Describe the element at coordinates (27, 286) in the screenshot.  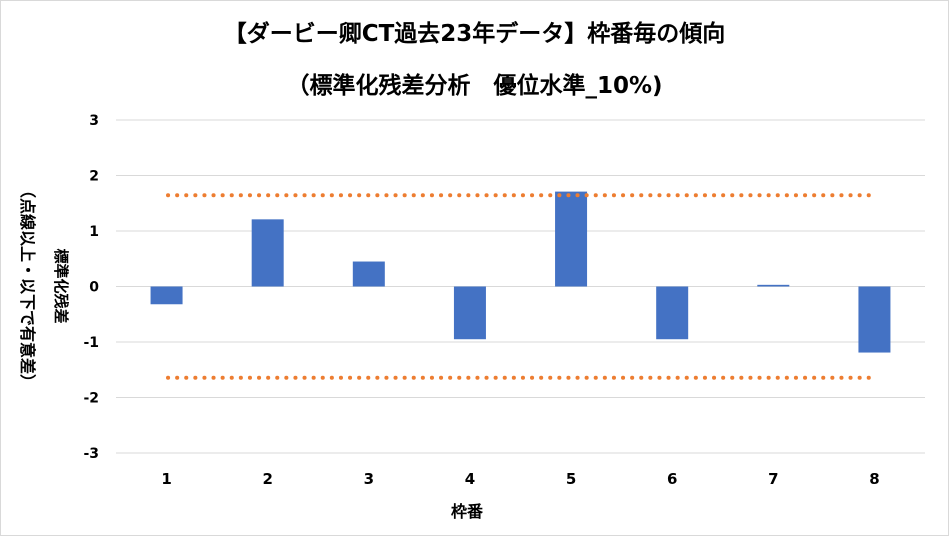
I see `y-axis-label-line2: （点線以上・以下で有意差）` at that location.